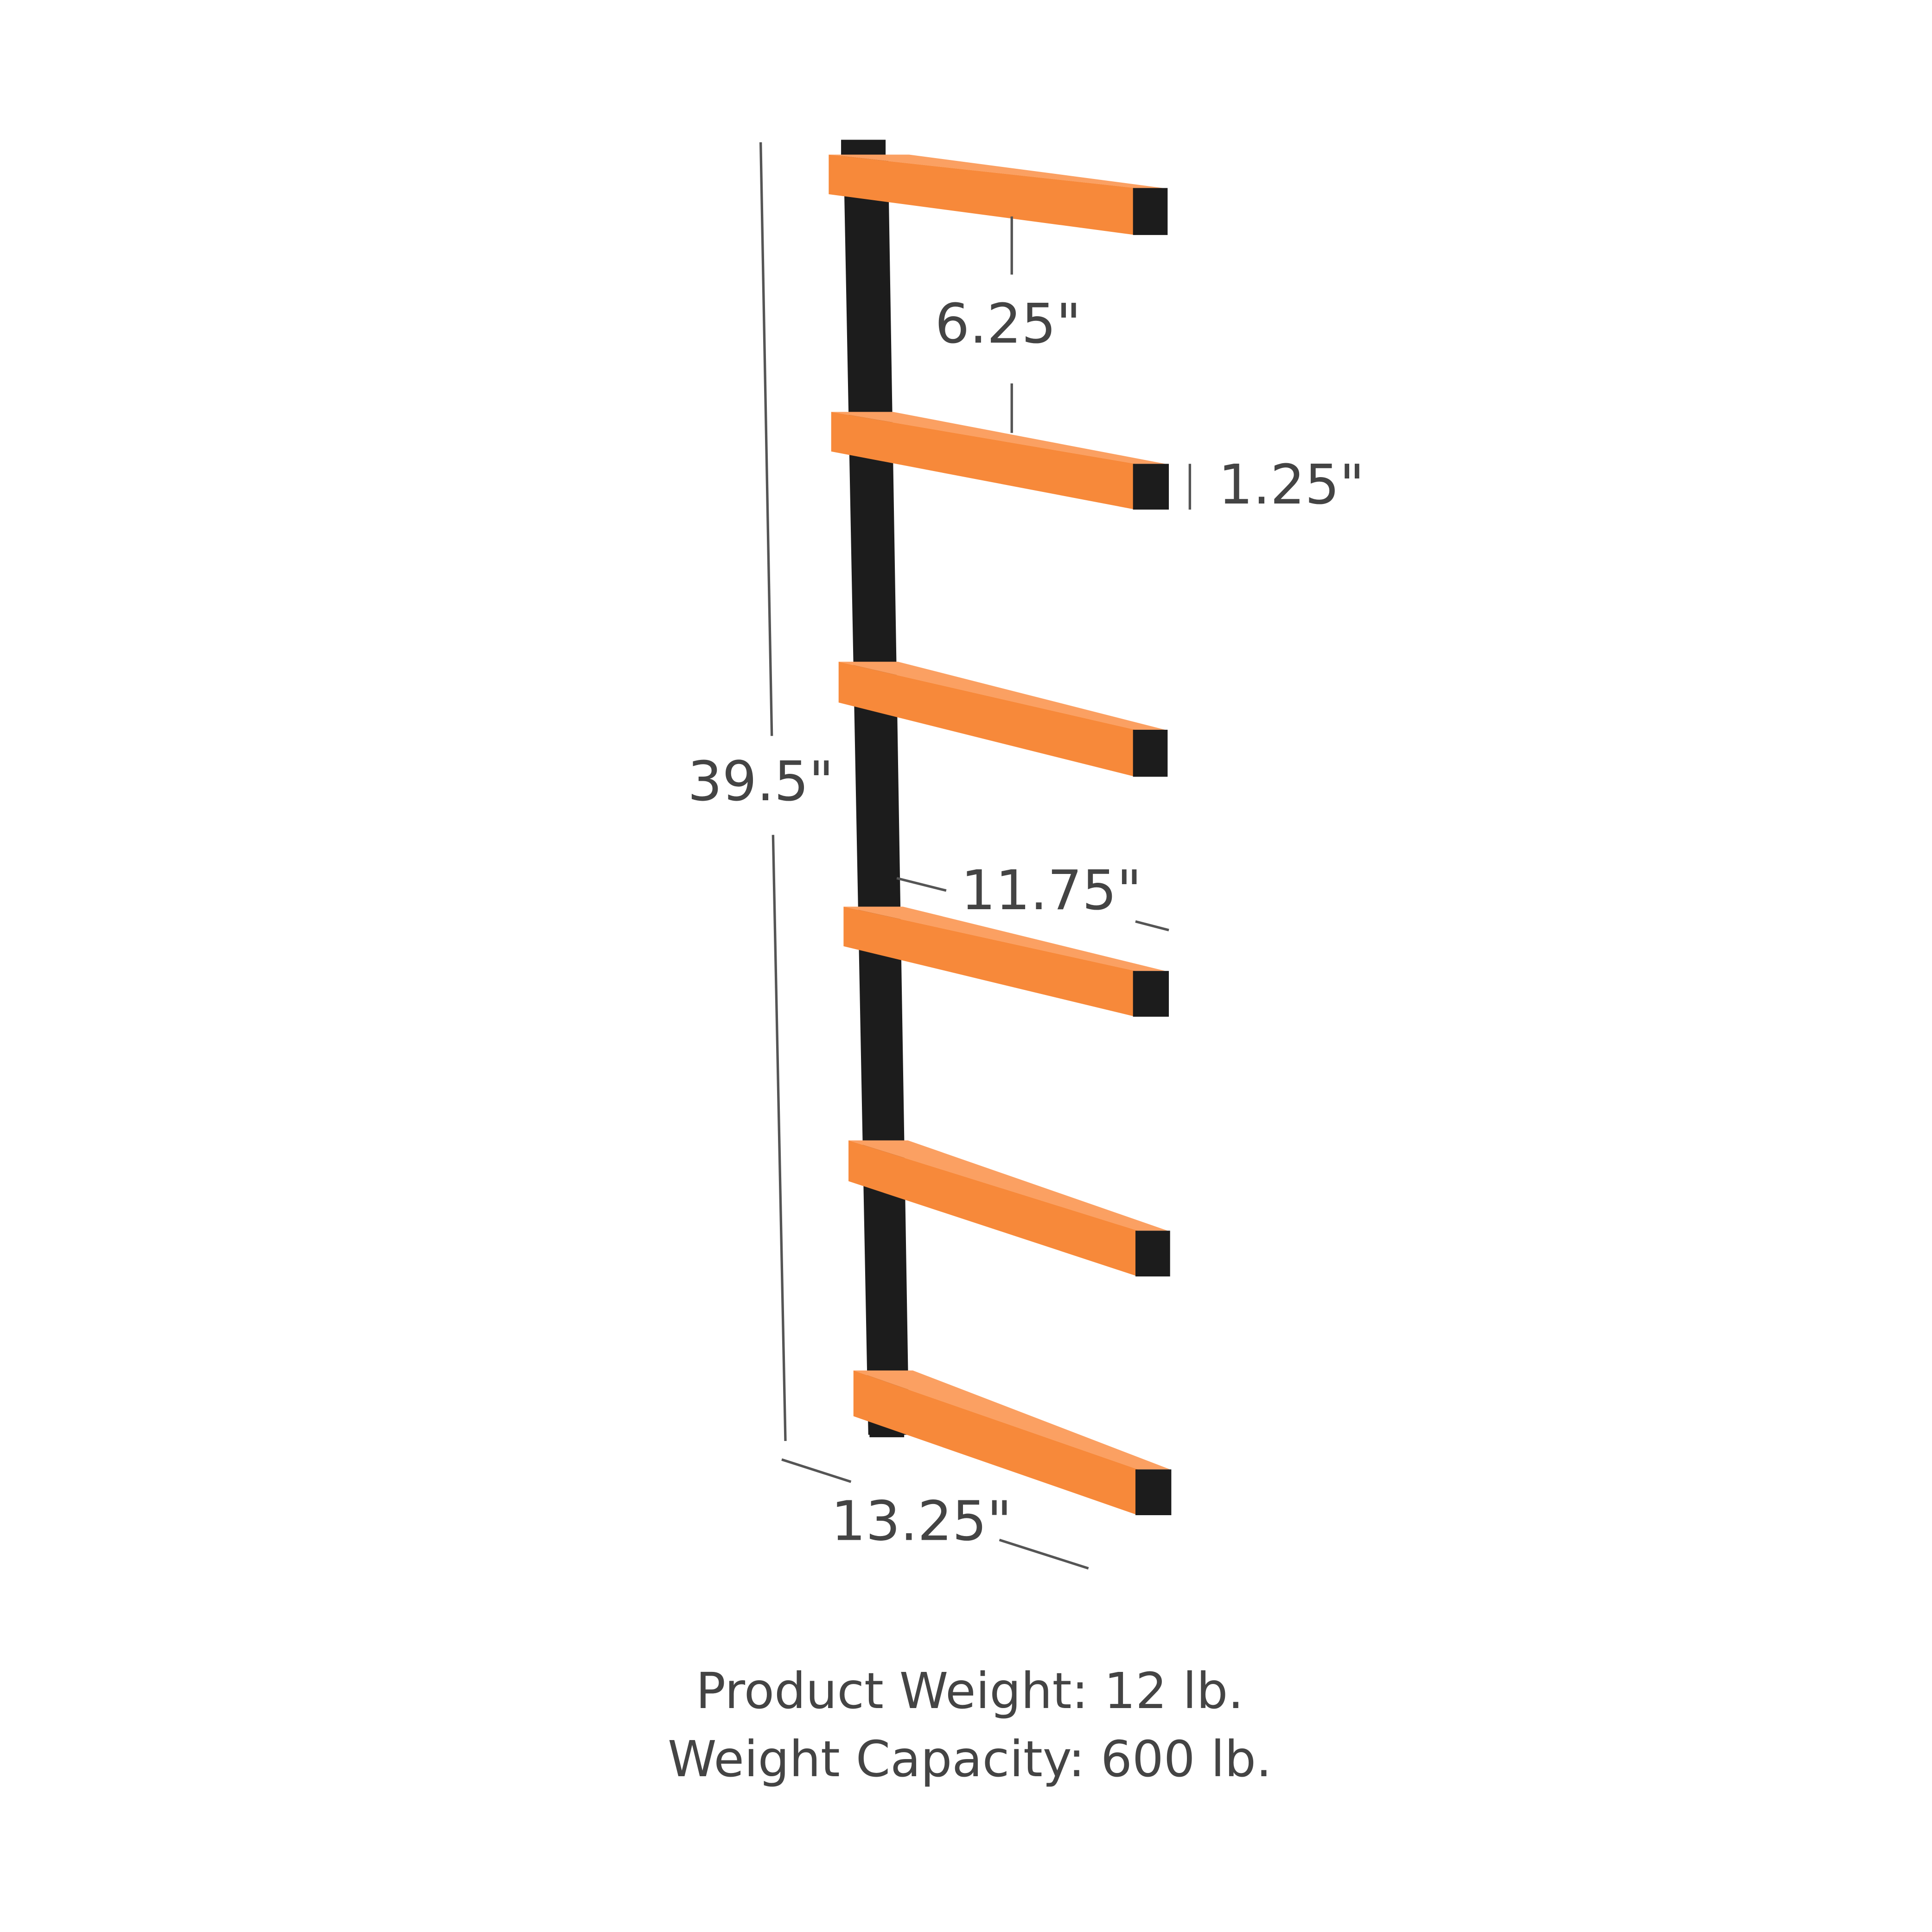 Image resolution: width=1932 pixels, height=1932 pixels. I want to click on dimension-label: 6.25", so click(1008, 324).